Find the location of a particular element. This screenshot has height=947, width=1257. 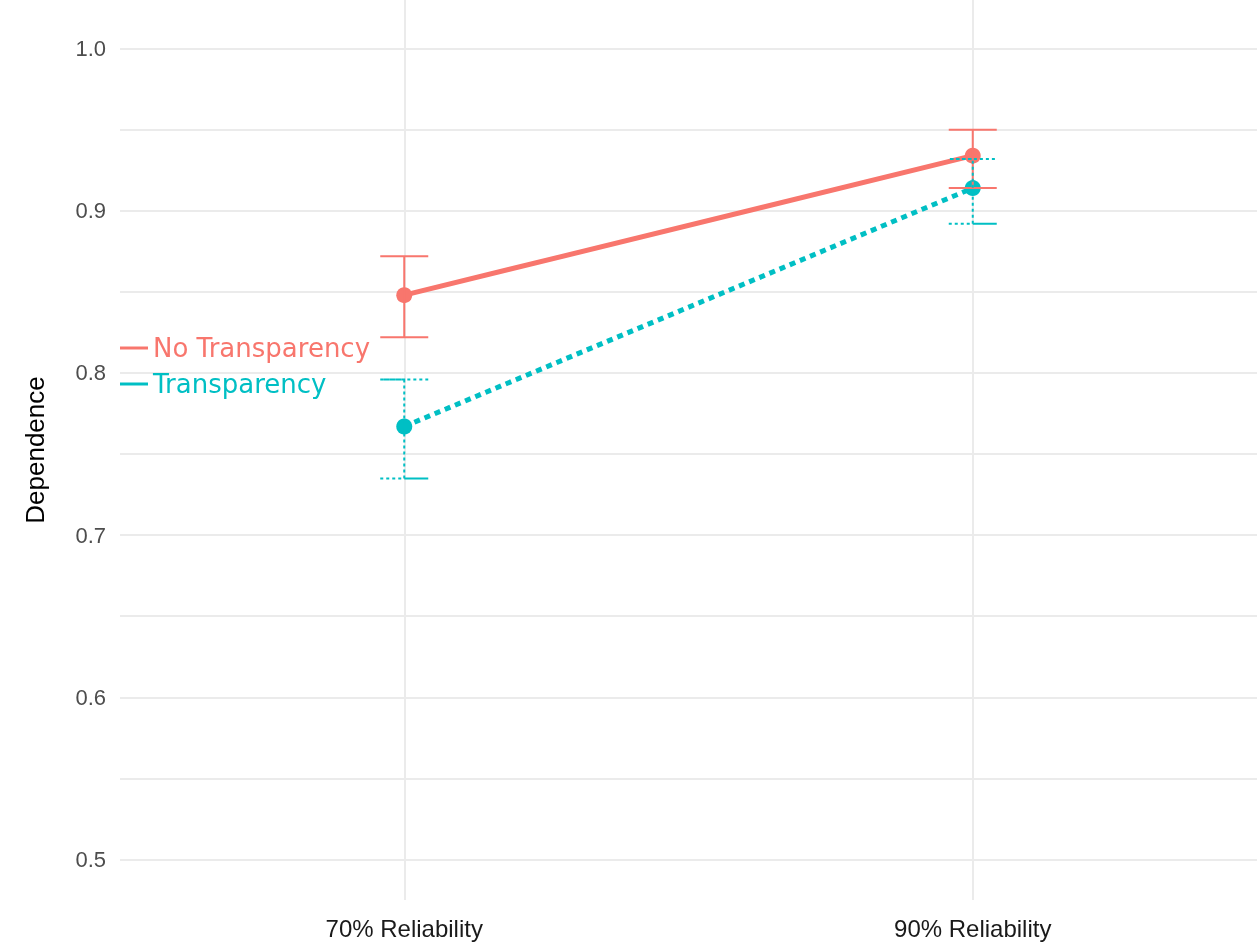

y-tick-label: 0.6 is located at coordinates (90, 697).